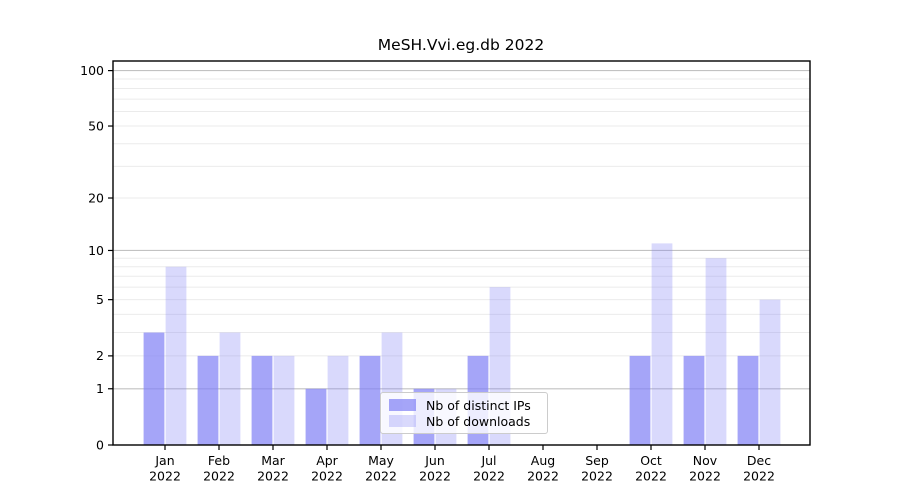  I want to click on x-tick-label: Feb 2022, so click(219, 468).